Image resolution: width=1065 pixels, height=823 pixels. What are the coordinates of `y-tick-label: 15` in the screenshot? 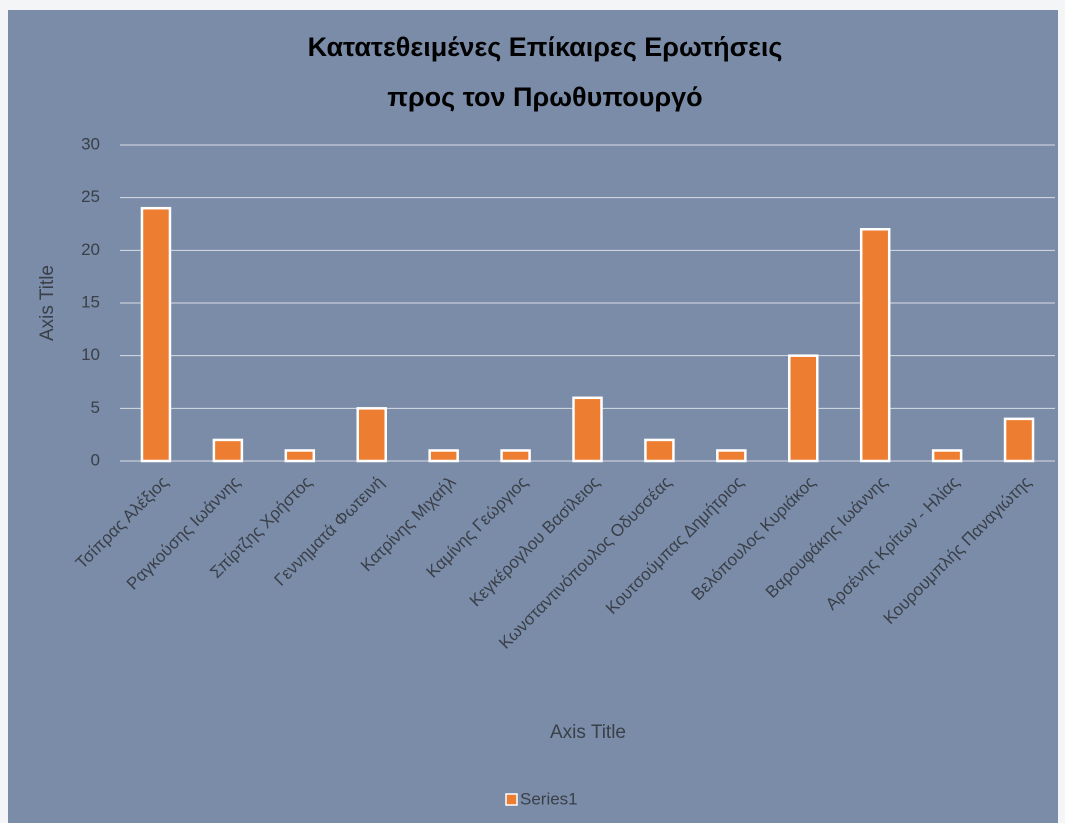 It's located at (90, 301).